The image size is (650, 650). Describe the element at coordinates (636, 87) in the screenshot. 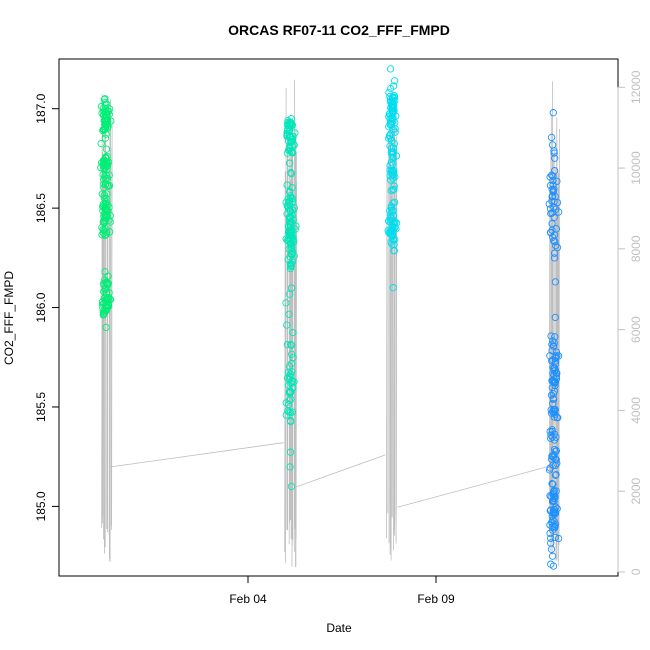

I see `y2-tick-label: 12000` at that location.